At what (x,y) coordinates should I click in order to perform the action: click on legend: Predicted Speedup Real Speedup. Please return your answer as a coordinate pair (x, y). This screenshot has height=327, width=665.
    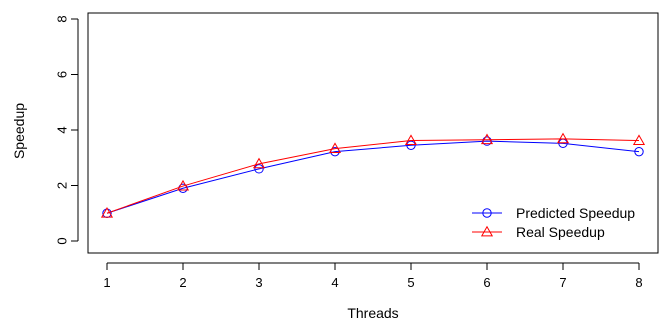
    Looking at the image, I should click on (553, 222).